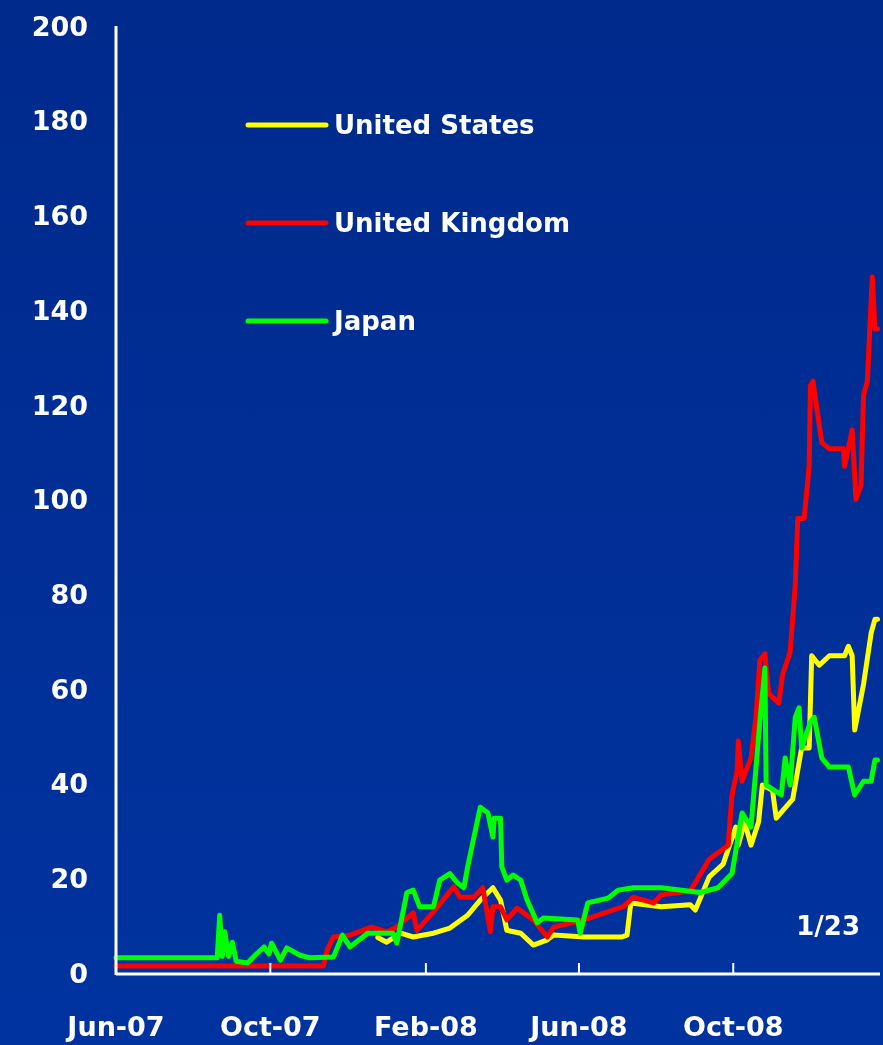  What do you see at coordinates (59, 310) in the screenshot?
I see `y-tick-label: 140` at bounding box center [59, 310].